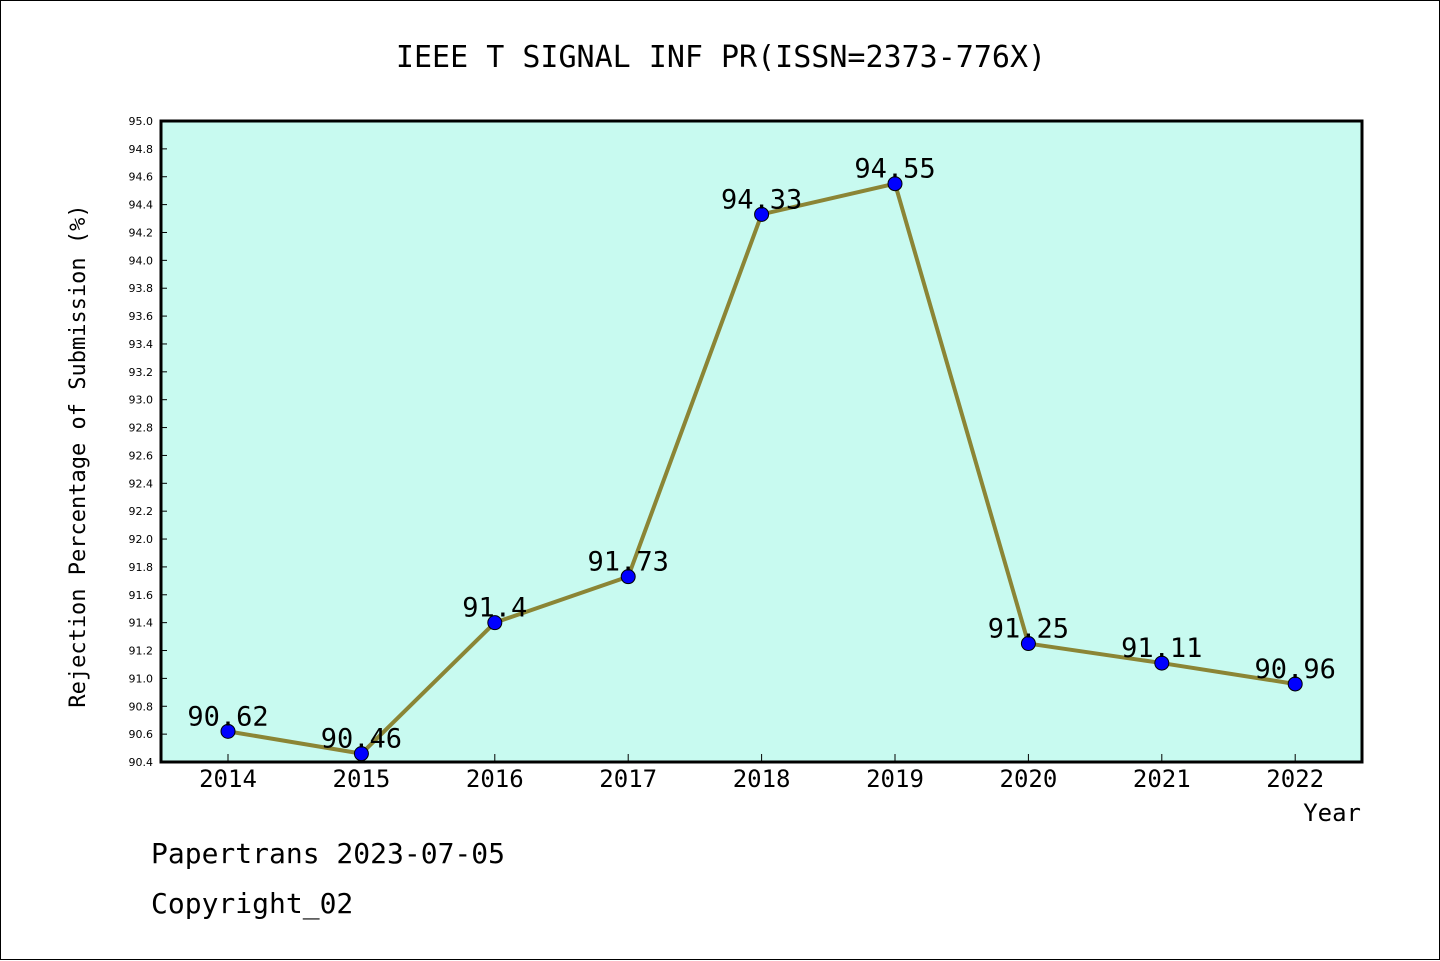  Describe the element at coordinates (141, 344) in the screenshot. I see `y-tick-label: 93.4` at that location.